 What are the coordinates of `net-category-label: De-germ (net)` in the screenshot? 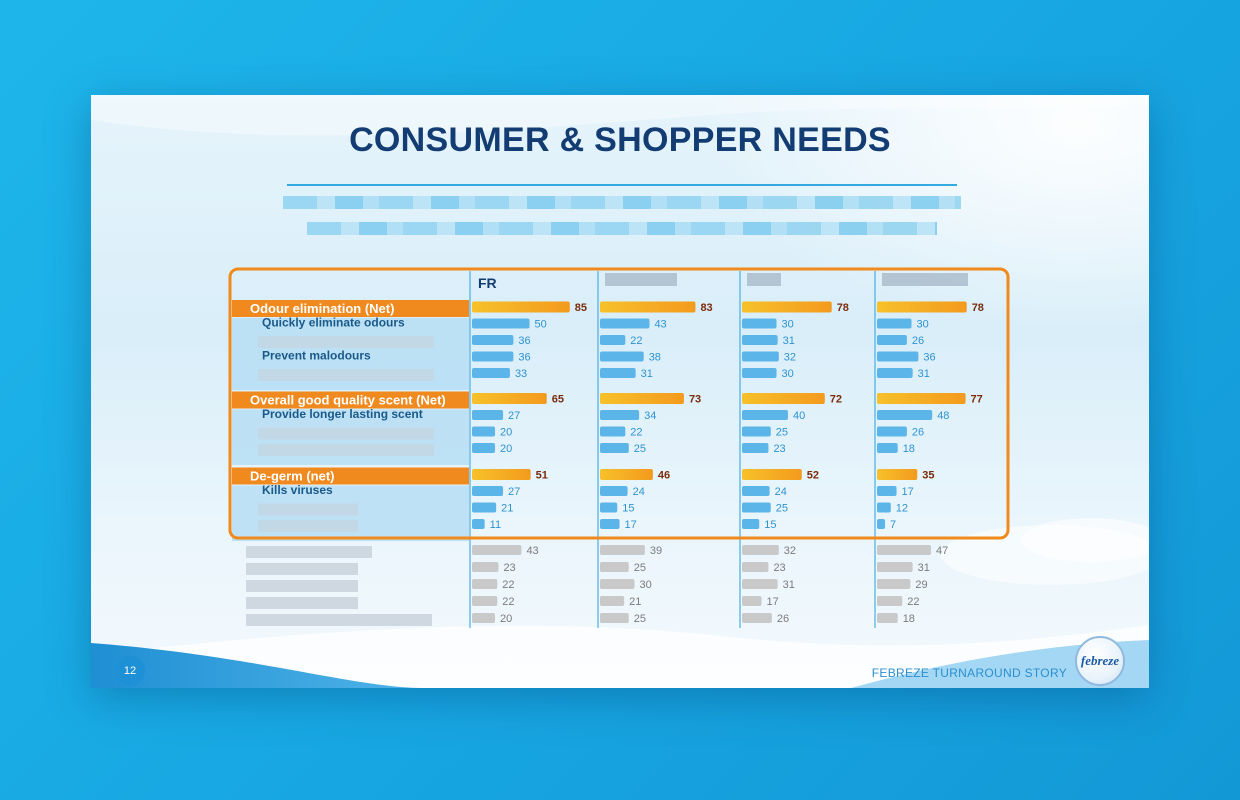 It's located at (292, 476).